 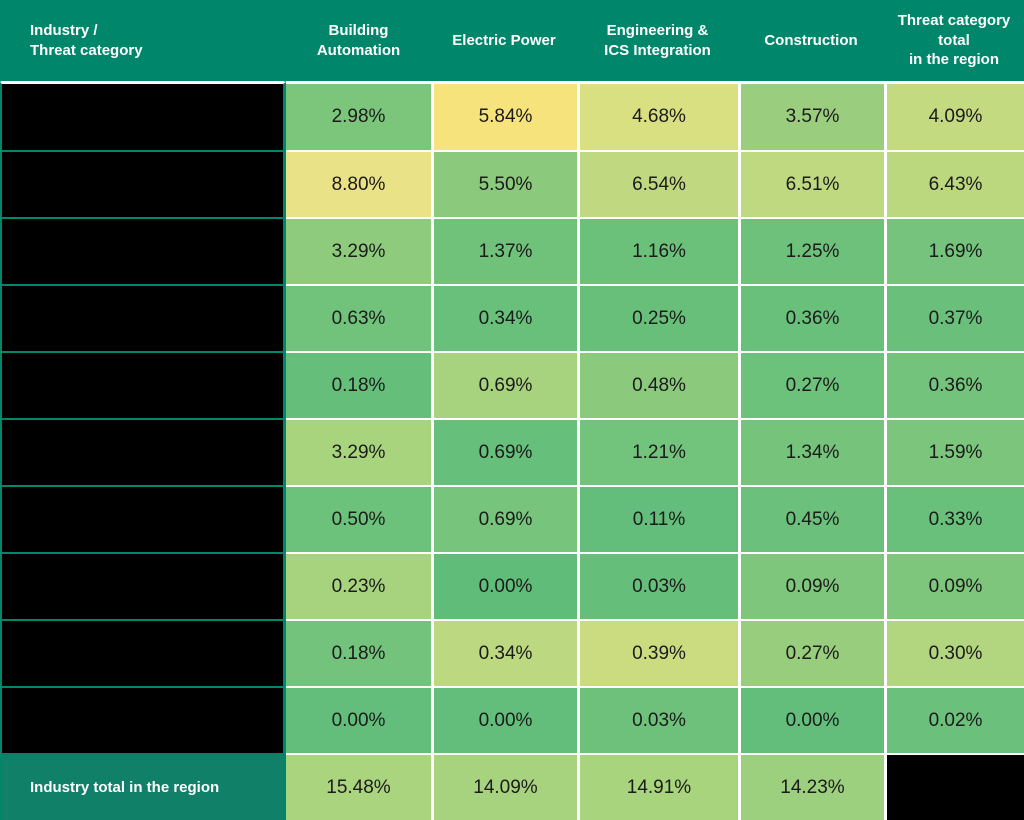 What do you see at coordinates (954, 183) in the screenshot?
I see `data-cell: 6.43%` at bounding box center [954, 183].